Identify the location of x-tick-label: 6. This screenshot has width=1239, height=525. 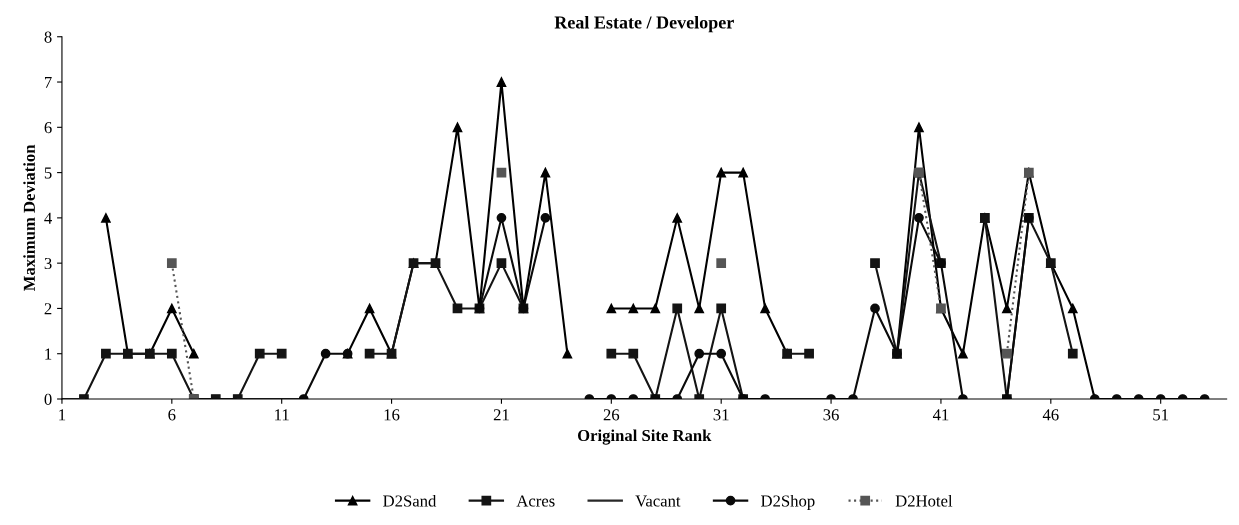
(172, 415).